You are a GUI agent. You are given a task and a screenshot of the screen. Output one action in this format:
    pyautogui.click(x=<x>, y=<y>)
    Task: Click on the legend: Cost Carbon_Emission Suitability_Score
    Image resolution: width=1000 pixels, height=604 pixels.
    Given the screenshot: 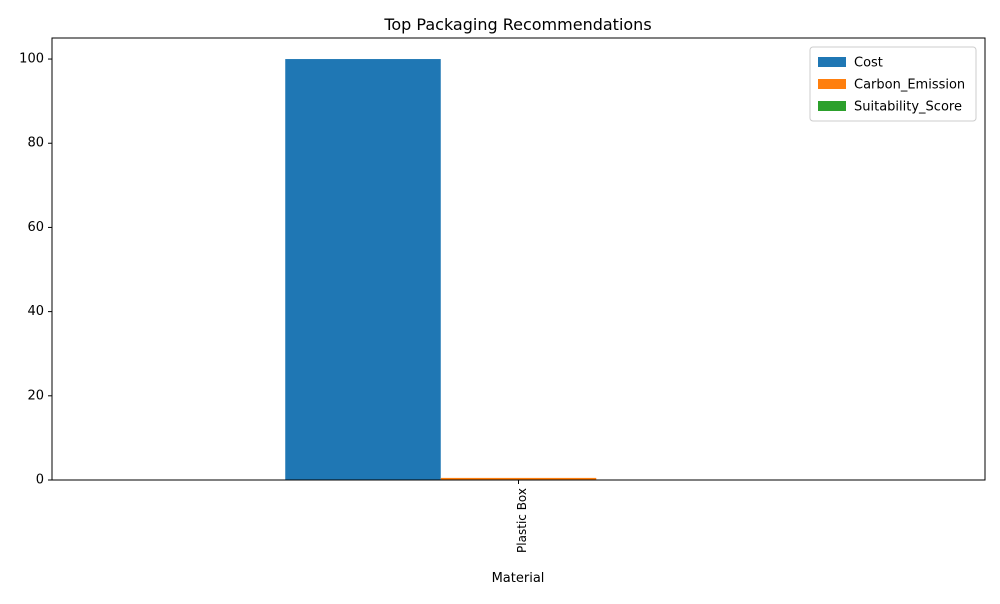 What is the action you would take?
    pyautogui.click(x=893, y=84)
    